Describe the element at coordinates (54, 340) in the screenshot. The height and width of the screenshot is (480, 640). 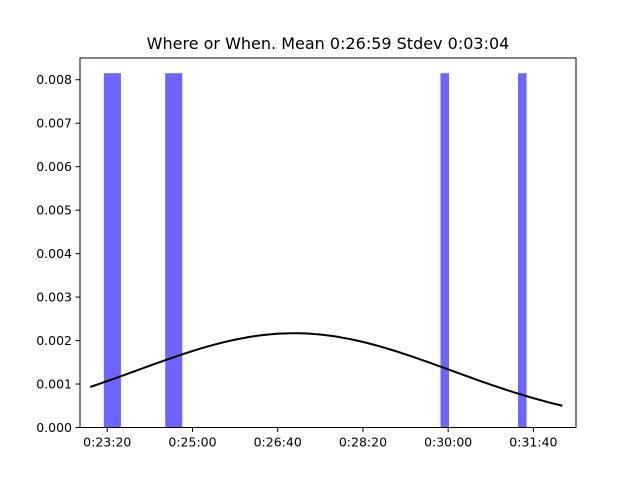
I see `y-tick-label: 0.002` at that location.